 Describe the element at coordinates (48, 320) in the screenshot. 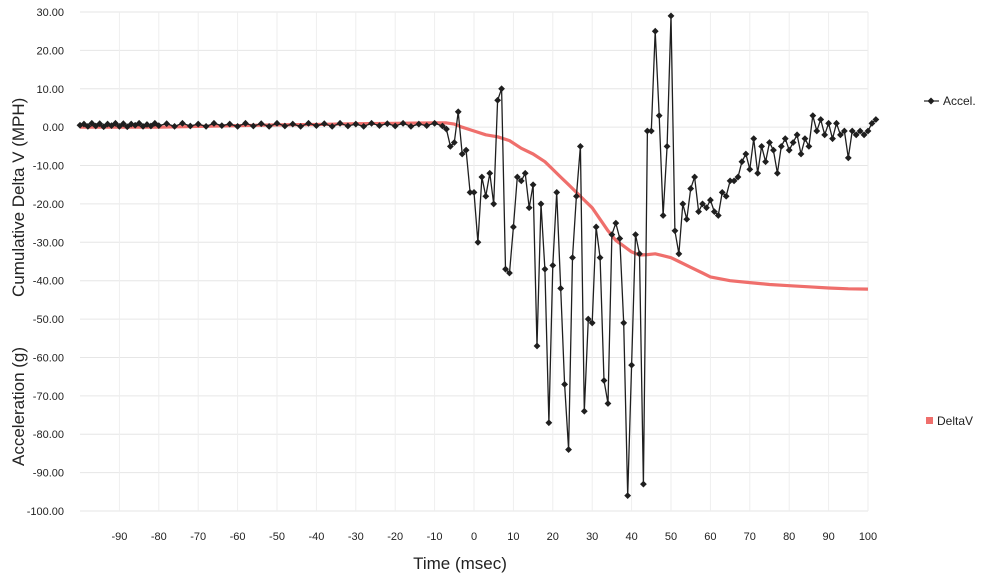

I see `y-tick-label: -50.00` at that location.